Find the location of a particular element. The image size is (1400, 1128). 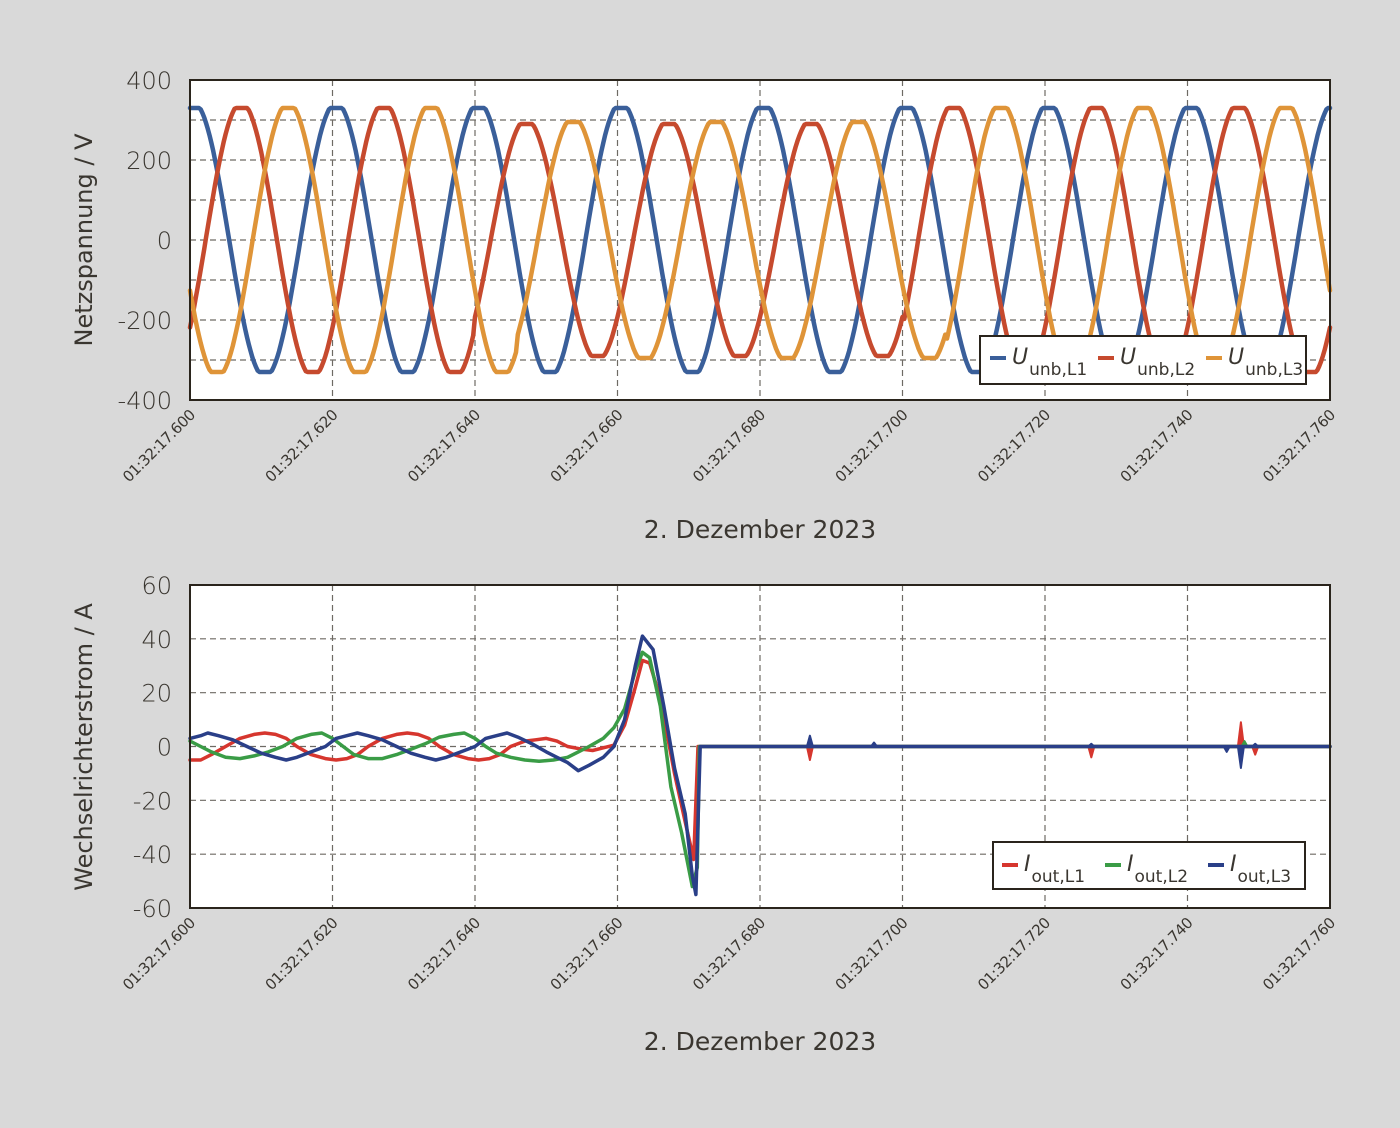

y-tick-label: 200 is located at coordinates (149, 161).